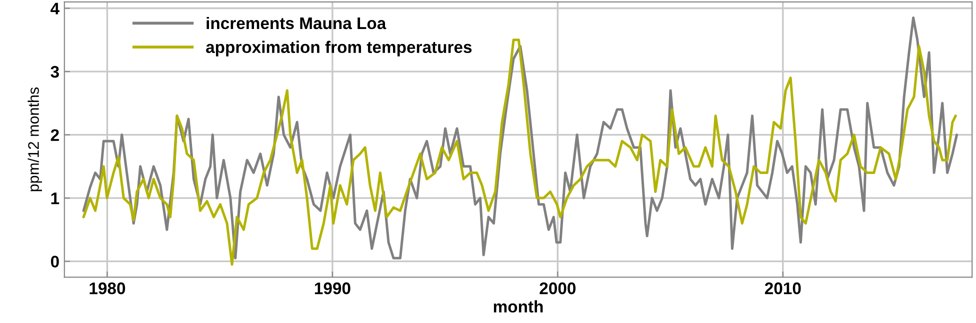 This screenshot has width=976, height=323. What do you see at coordinates (782, 288) in the screenshot?
I see `x-tick-label: 2010` at bounding box center [782, 288].